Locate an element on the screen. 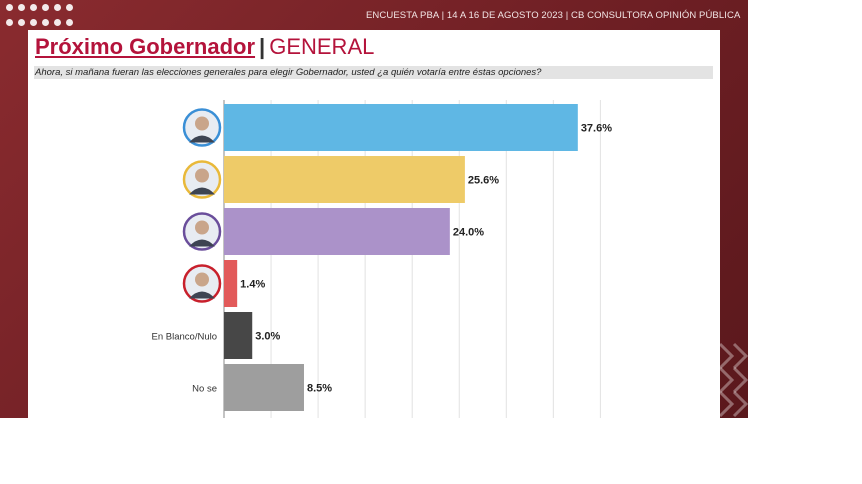  category-label: No se is located at coordinates (204, 389).